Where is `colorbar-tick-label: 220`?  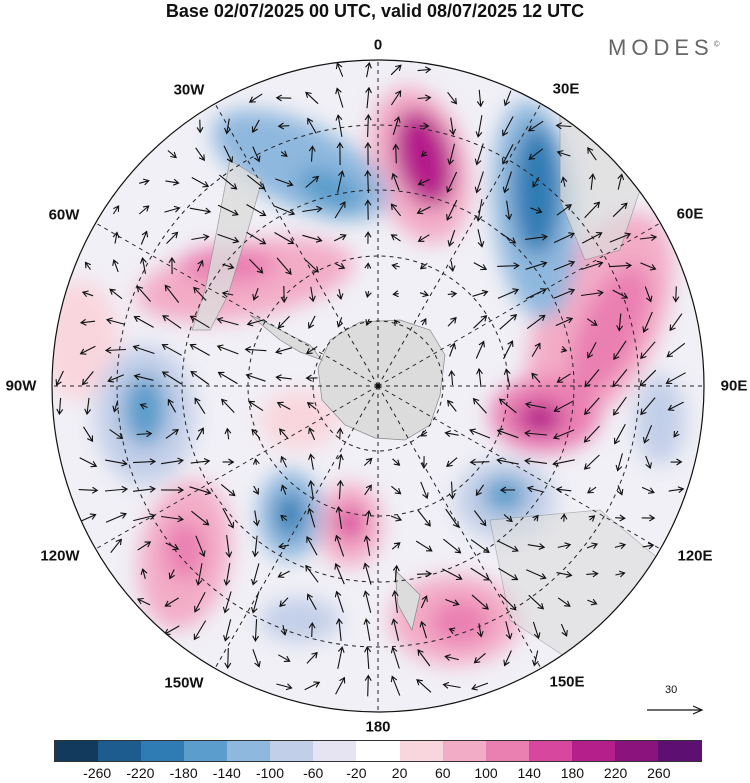
colorbar-tick-label: 220 is located at coordinates (615, 773).